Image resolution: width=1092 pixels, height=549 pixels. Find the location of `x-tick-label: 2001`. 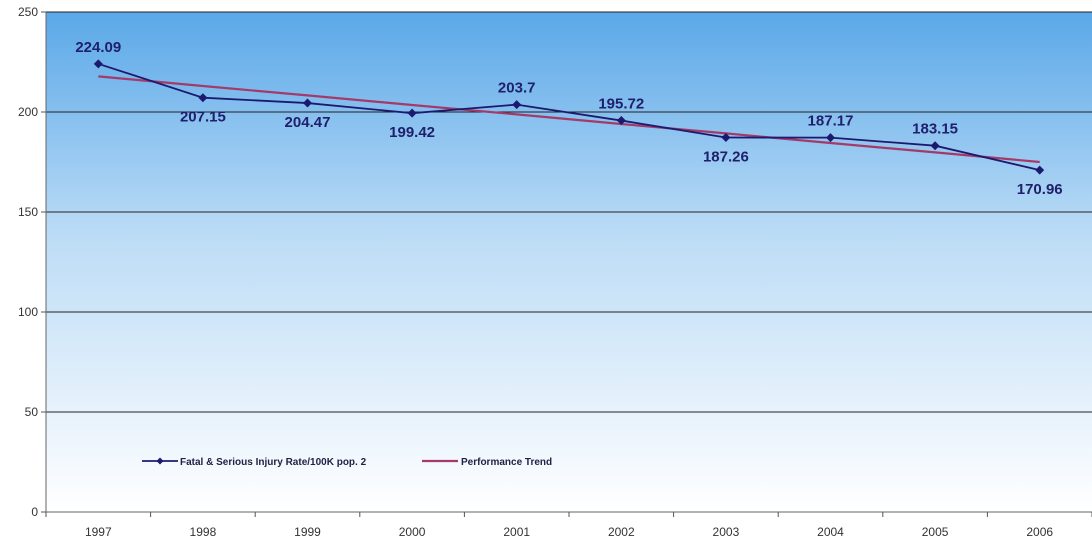

x-tick-label: 2001 is located at coordinates (516, 532).